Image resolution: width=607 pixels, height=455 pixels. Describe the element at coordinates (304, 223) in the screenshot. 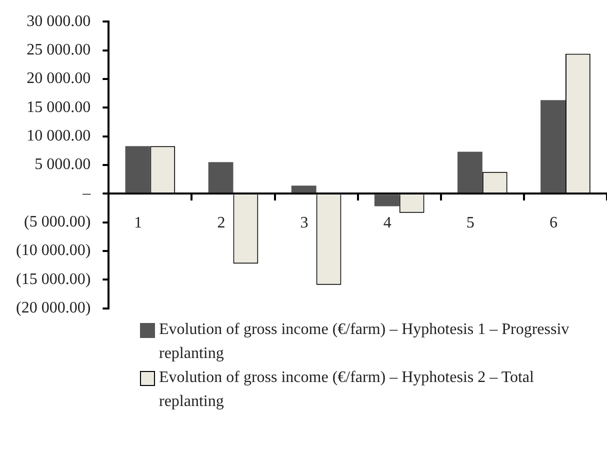

I see `x-tick-label: 3` at that location.